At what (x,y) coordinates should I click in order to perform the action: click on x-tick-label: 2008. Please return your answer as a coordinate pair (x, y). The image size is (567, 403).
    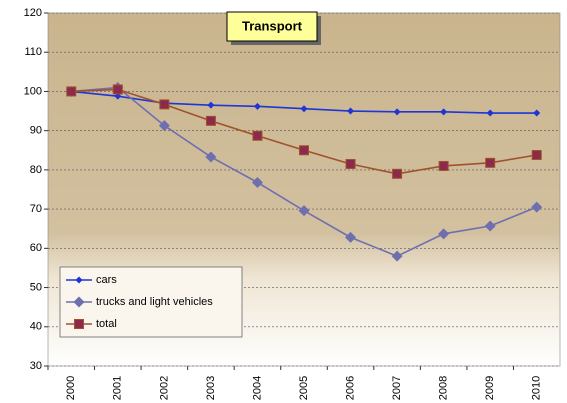
    Looking at the image, I should click on (444, 388).